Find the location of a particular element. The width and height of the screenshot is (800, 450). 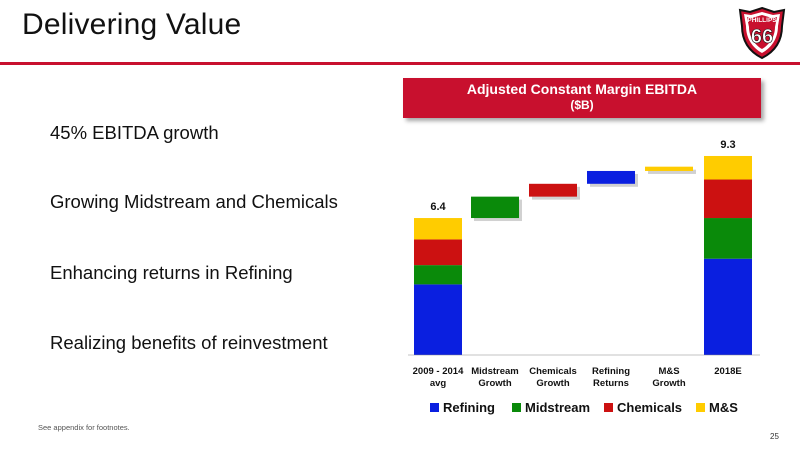

x-tick-label-midstream-growth: Midstream is located at coordinates (495, 371).